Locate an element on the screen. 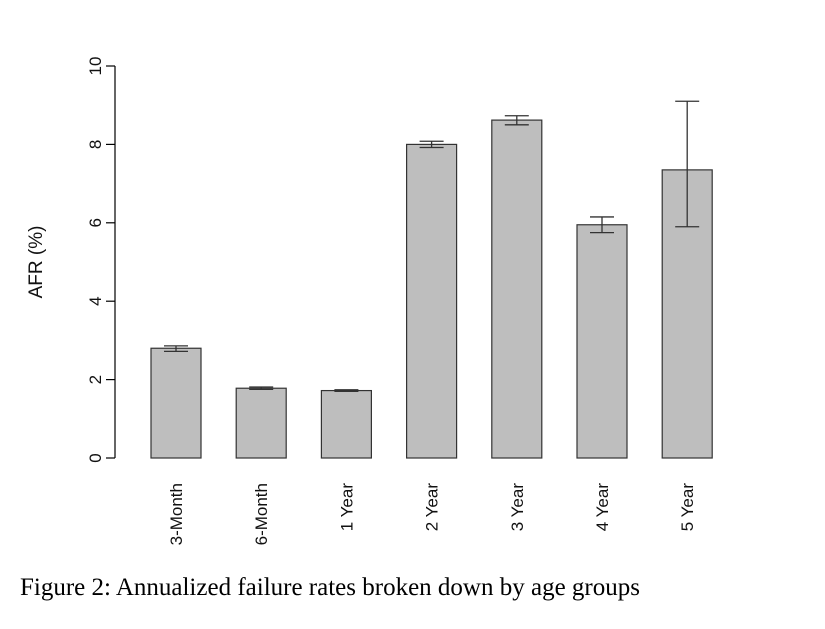 The image size is (825, 629). x-category-label: 4 Year is located at coordinates (602, 507).